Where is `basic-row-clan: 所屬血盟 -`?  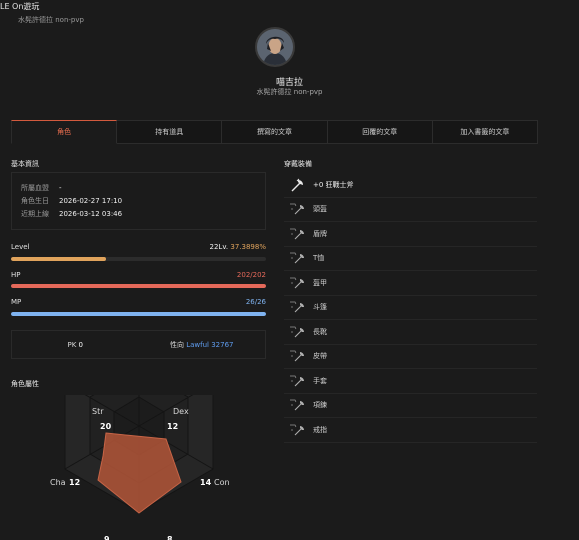 basic-row-clan: 所屬血盟 - is located at coordinates (41, 188).